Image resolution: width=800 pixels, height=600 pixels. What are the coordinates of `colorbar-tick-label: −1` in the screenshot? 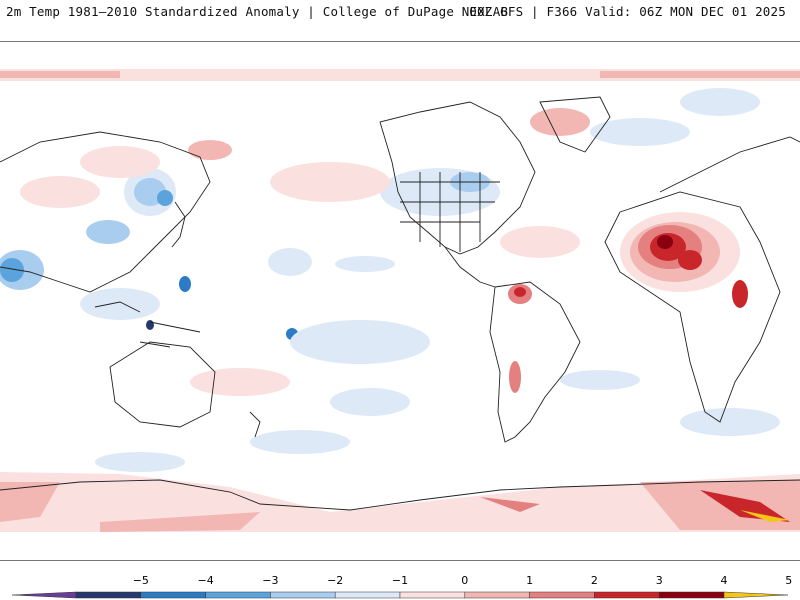 It's located at (400, 580).